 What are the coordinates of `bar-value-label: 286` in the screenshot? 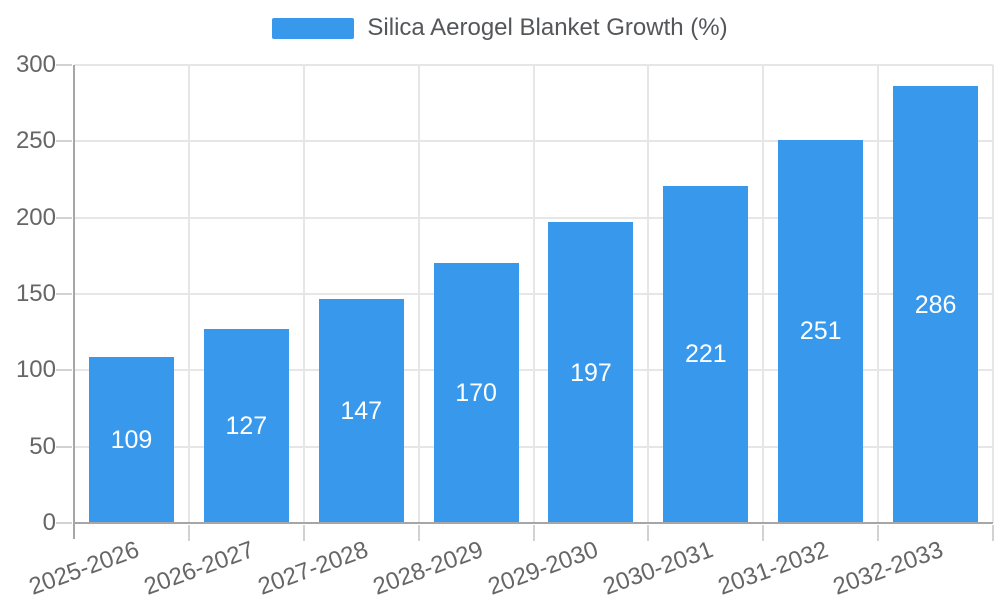 It's located at (935, 304).